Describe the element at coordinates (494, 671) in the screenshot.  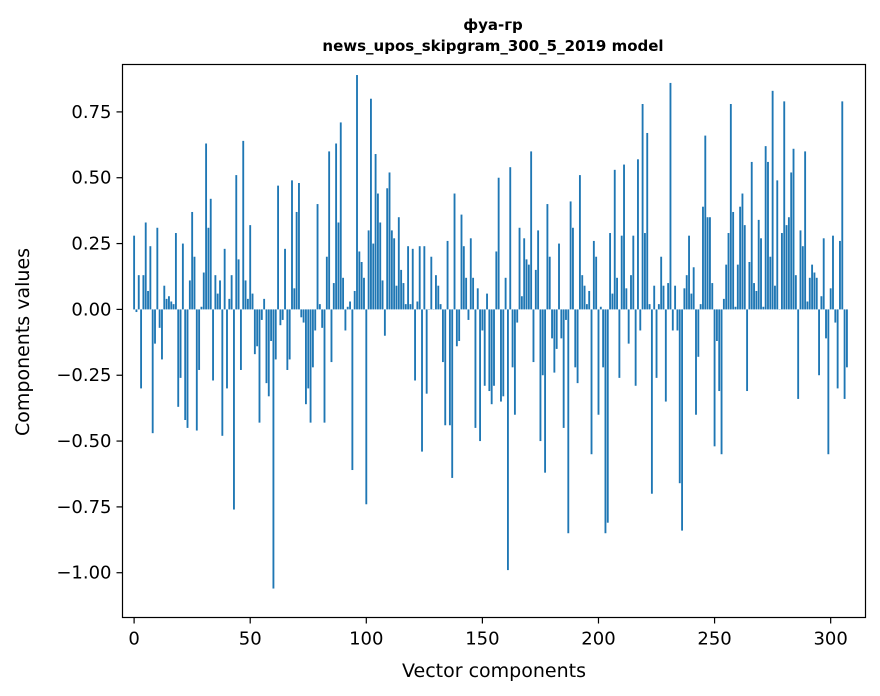
I see `x-axis-label: Vector components` at that location.